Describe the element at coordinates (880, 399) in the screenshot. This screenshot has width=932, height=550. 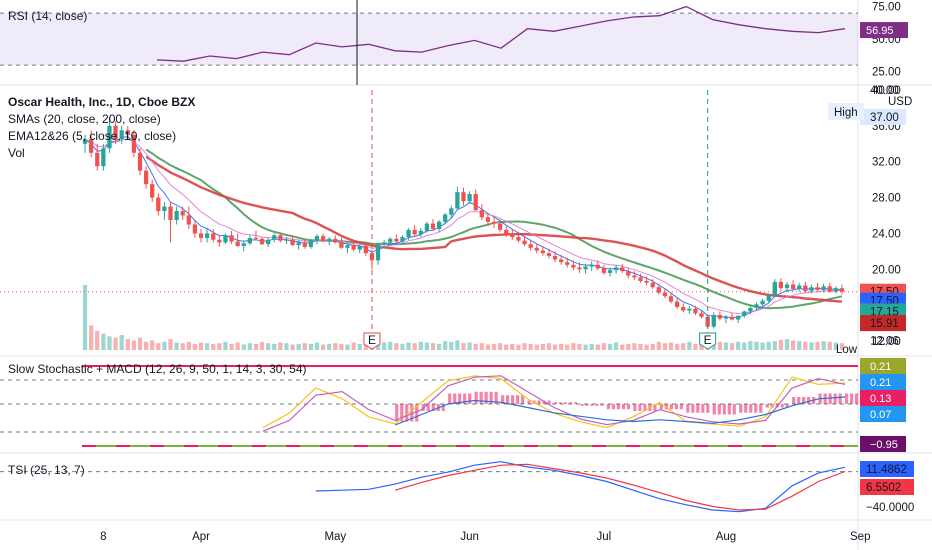
I see `stoch-value-label: 0.13` at that location.